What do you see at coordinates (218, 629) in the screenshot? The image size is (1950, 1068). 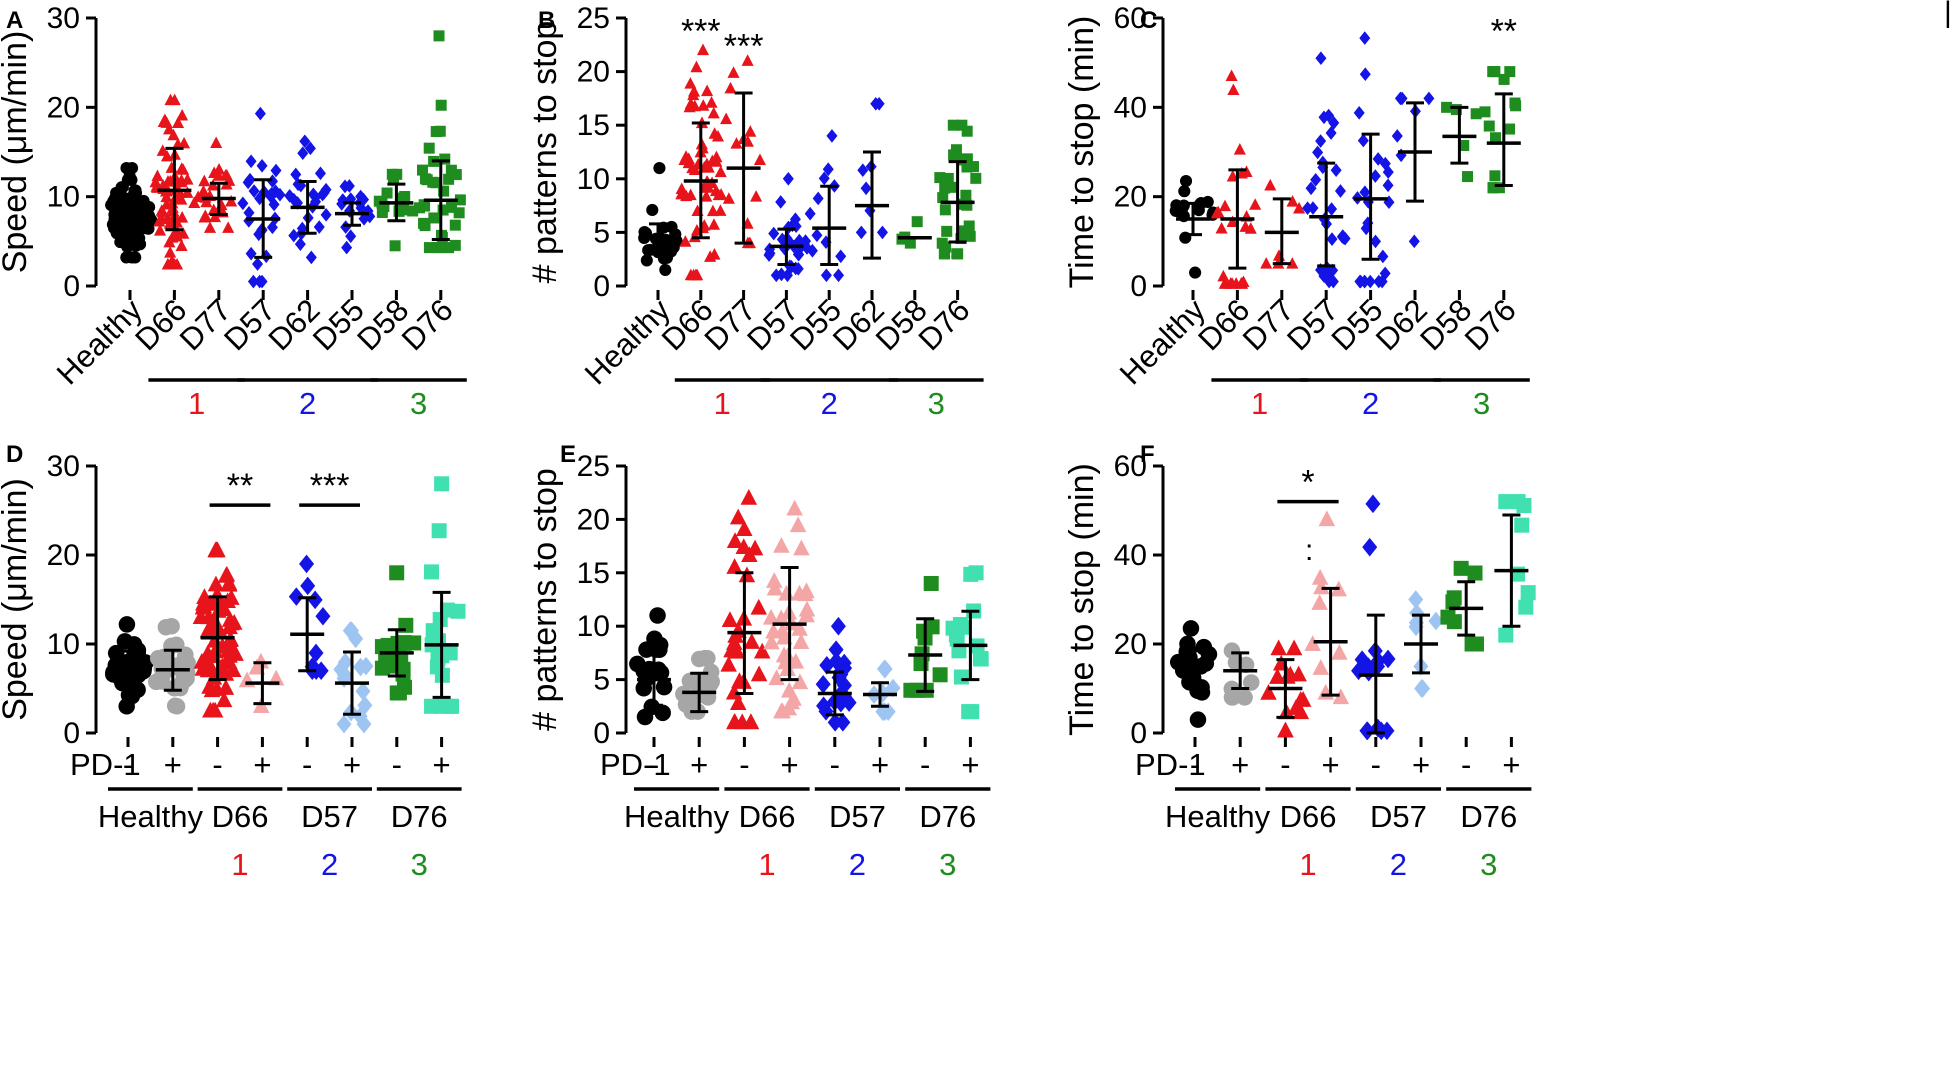 I see `series-d66-` at bounding box center [218, 629].